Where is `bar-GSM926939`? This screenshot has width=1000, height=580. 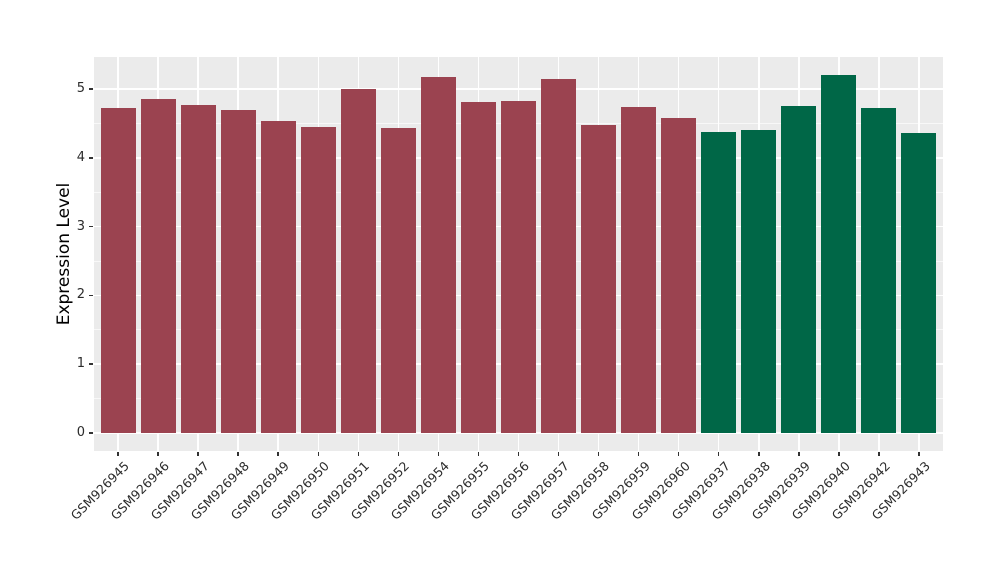
bar-GSM926939 is located at coordinates (799, 269).